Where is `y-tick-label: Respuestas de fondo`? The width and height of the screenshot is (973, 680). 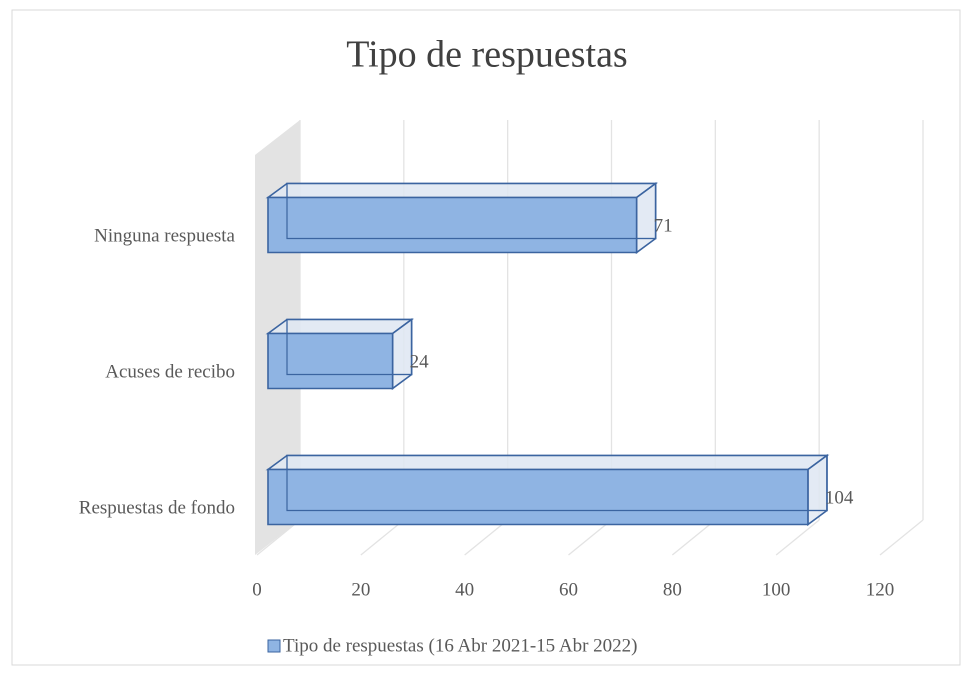 y-tick-label: Respuestas de fondo is located at coordinates (157, 507).